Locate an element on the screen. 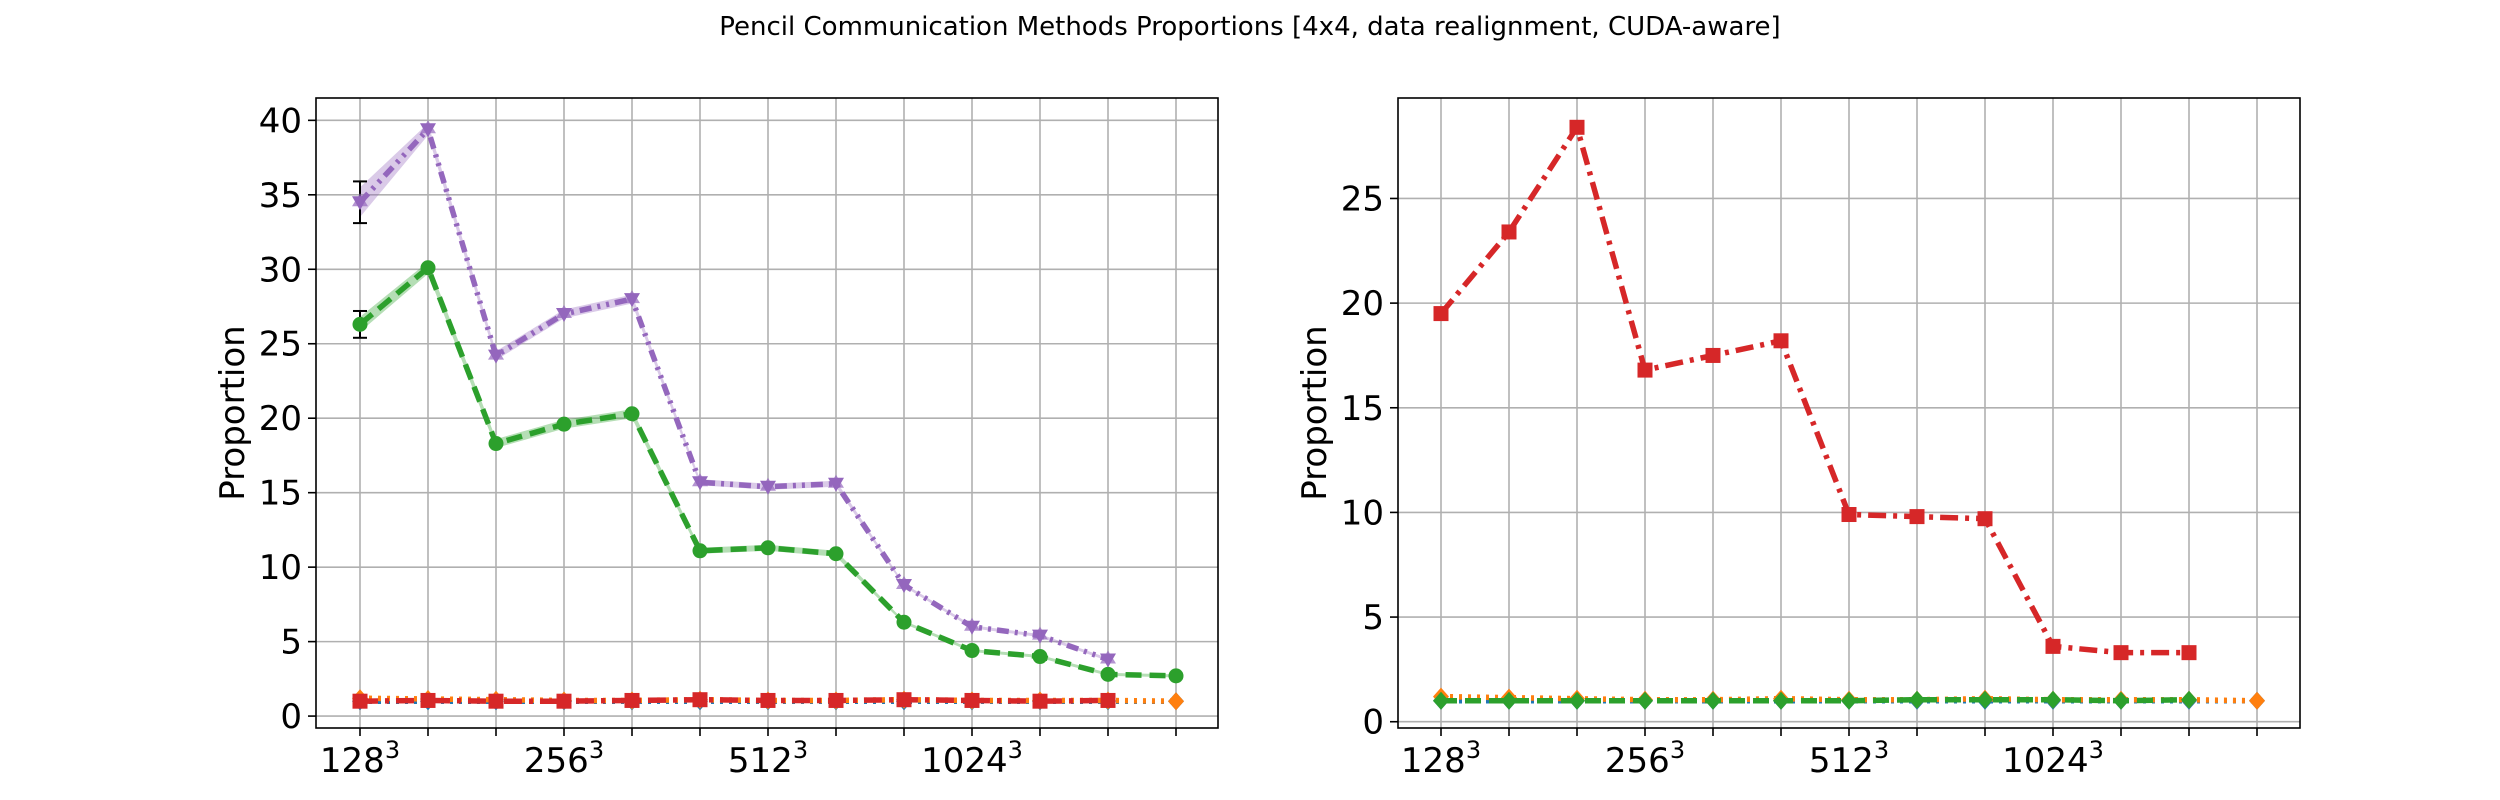  y-tick-label: 30 is located at coordinates (280, 270).